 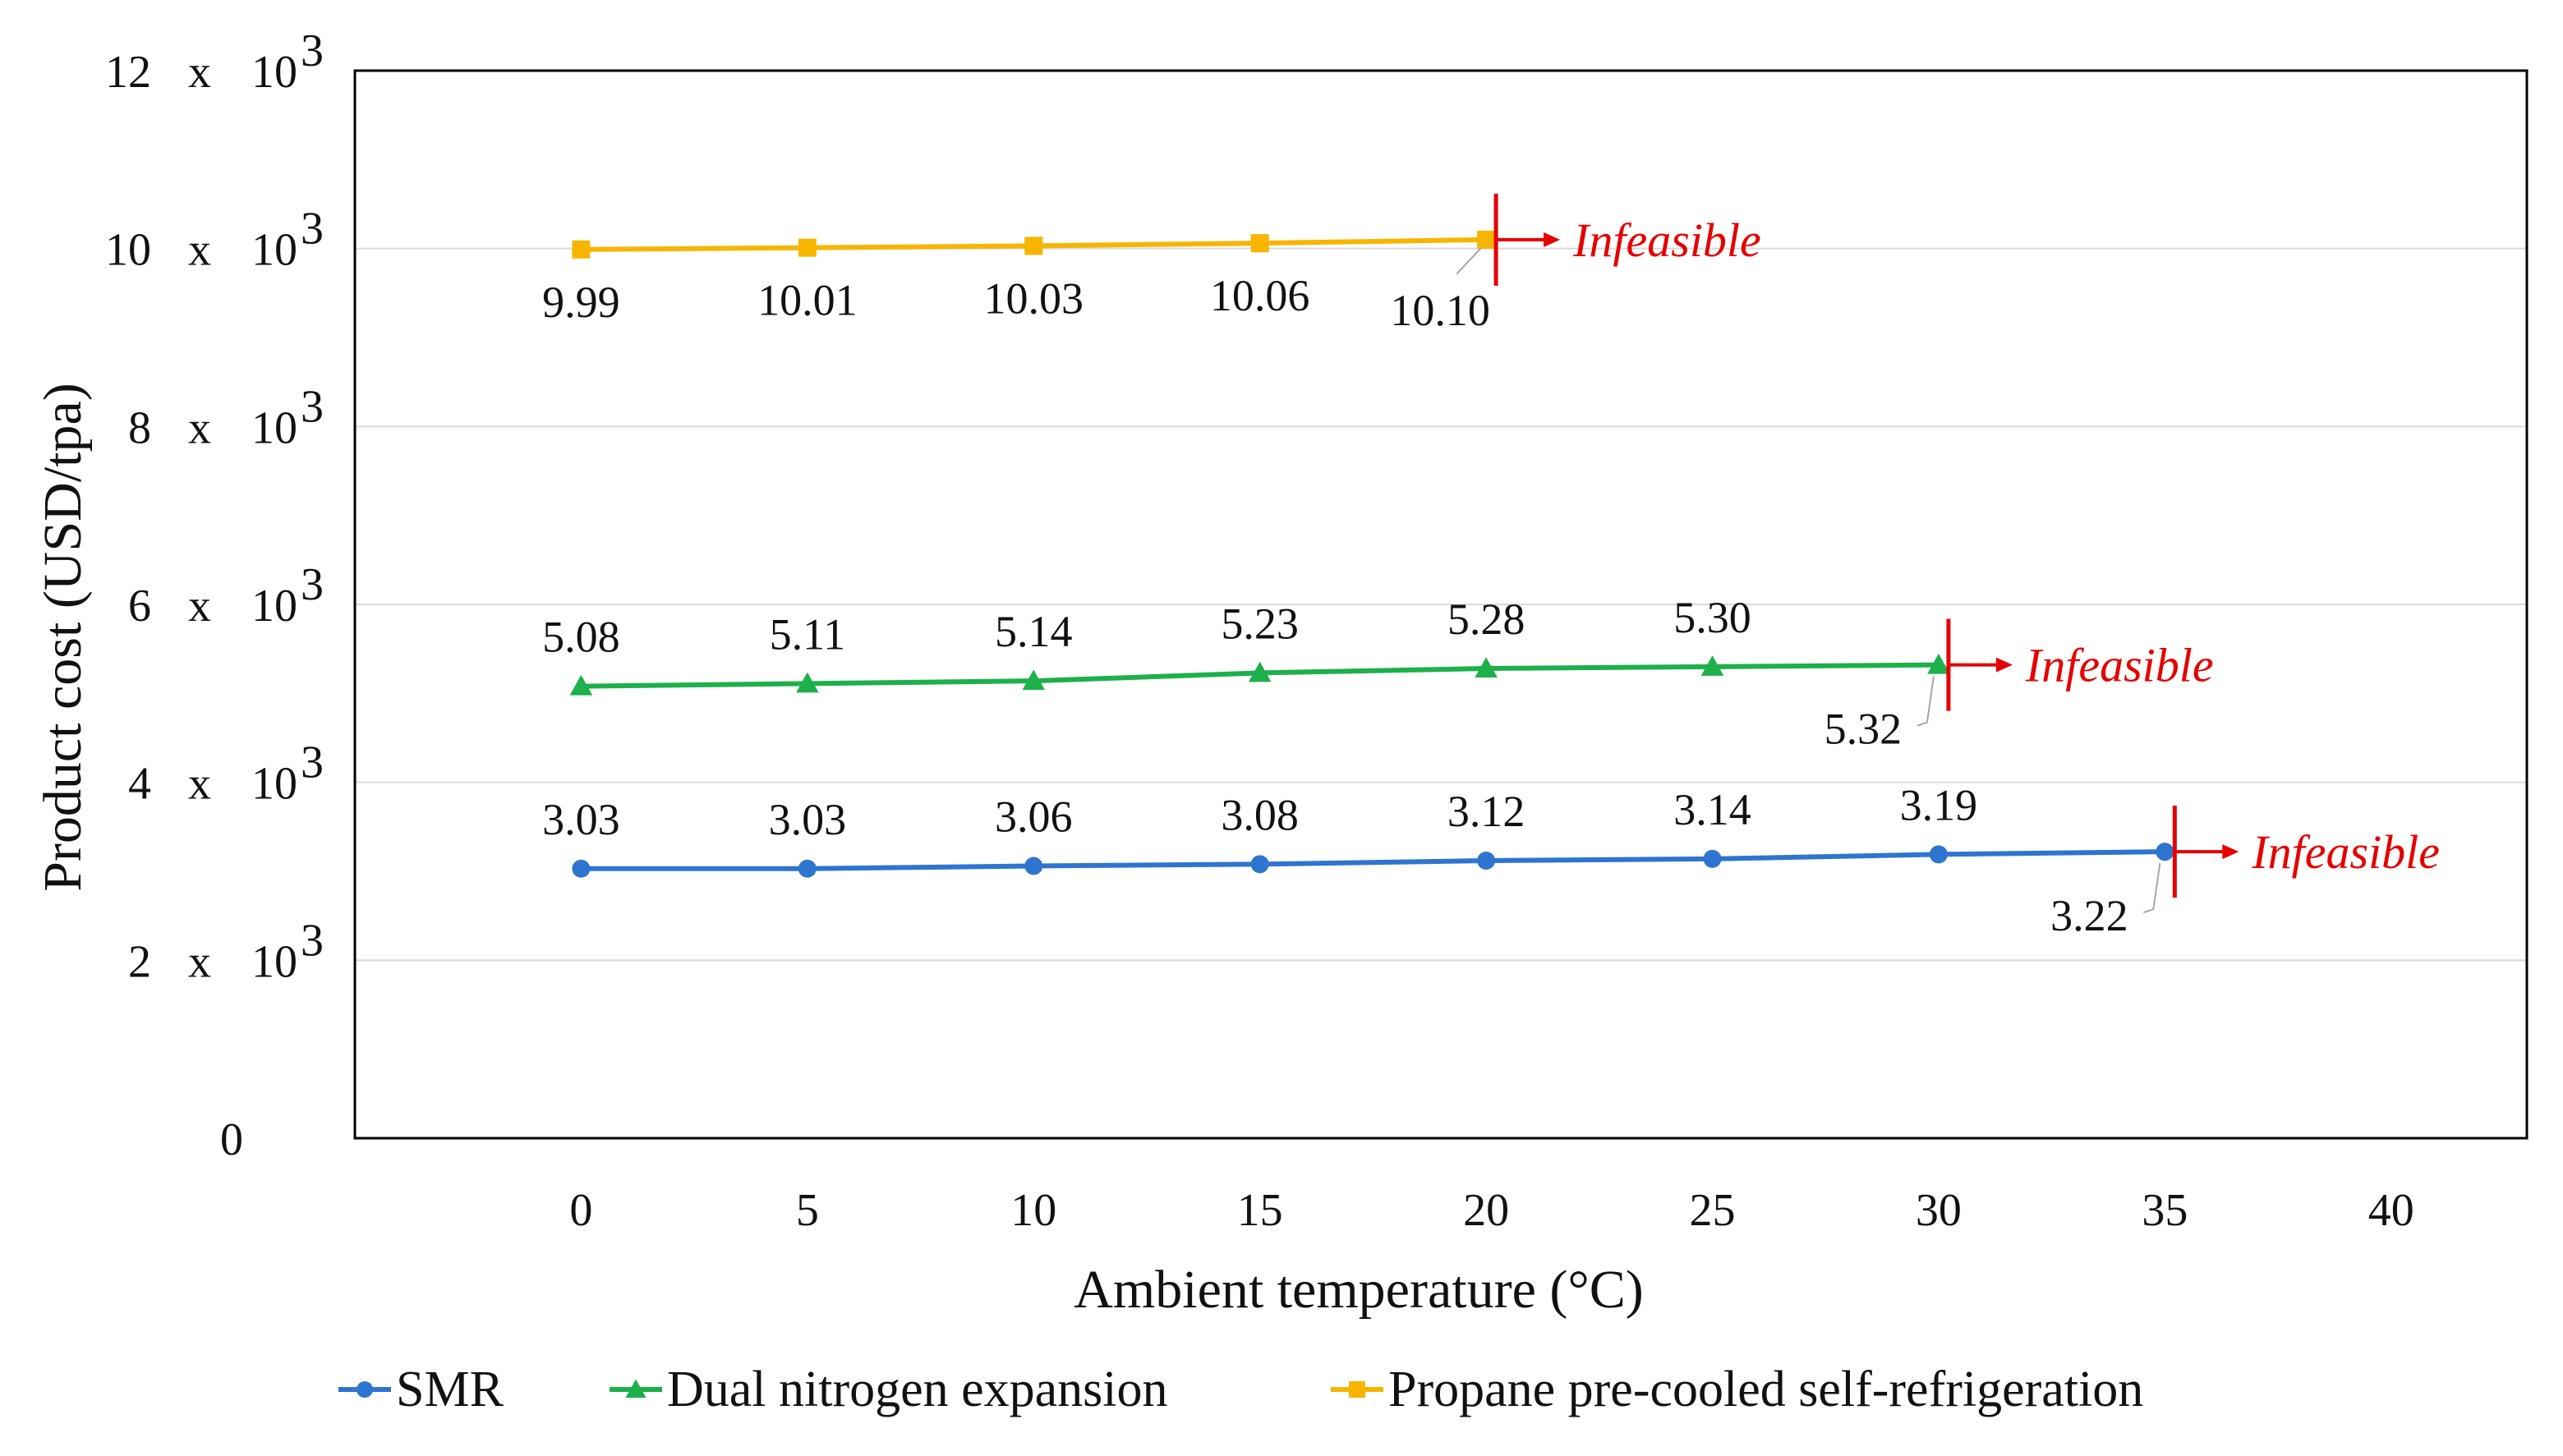 What do you see at coordinates (1034, 298) in the screenshot?
I see `data-label: 10.03` at bounding box center [1034, 298].